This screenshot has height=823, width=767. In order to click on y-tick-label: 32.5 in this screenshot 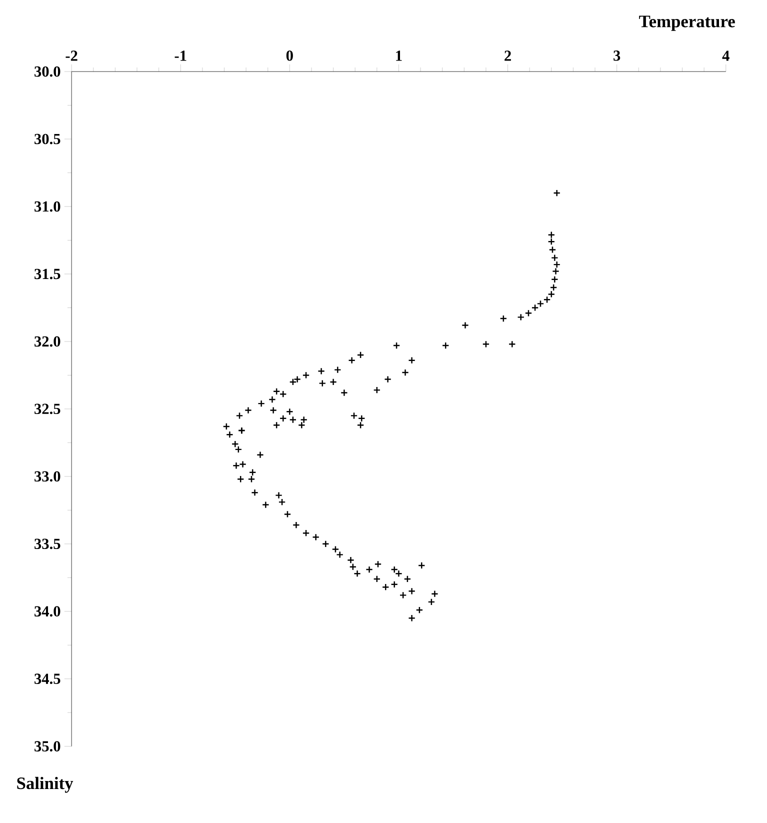, I will do `click(47, 409)`.